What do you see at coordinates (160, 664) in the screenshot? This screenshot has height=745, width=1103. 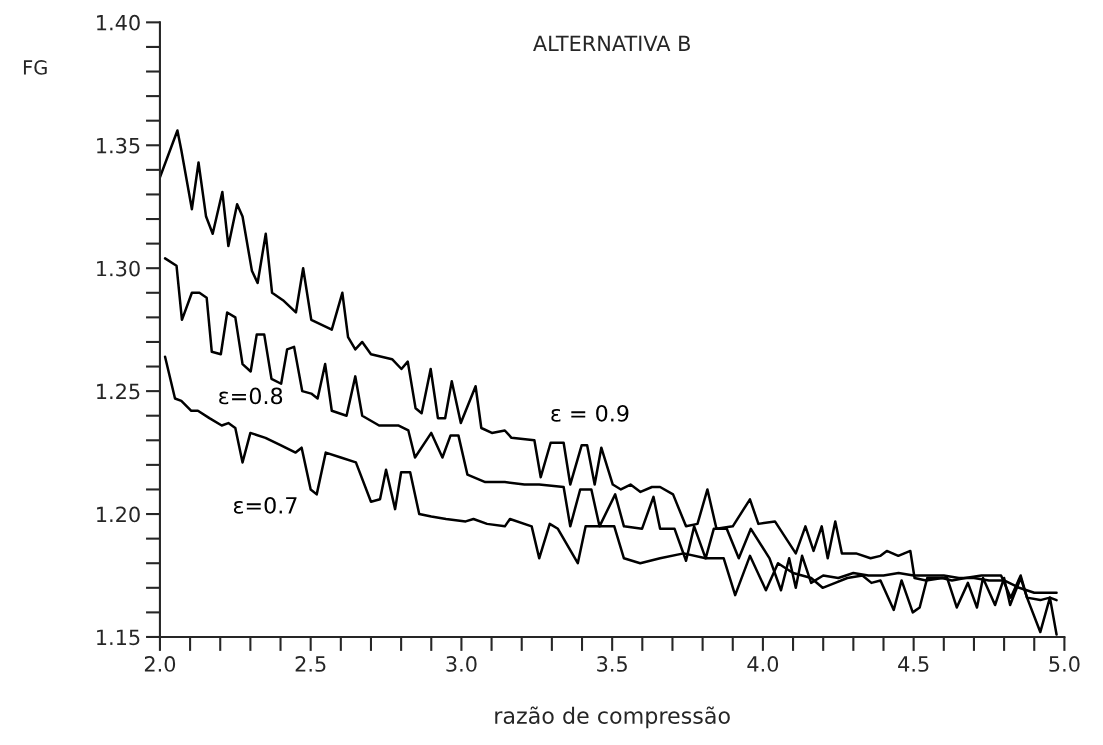 I see `x-tick-label: 2.0` at bounding box center [160, 664].